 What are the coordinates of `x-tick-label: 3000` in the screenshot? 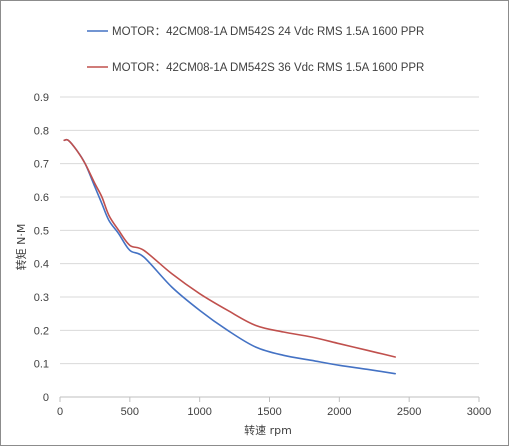 It's located at (479, 412).